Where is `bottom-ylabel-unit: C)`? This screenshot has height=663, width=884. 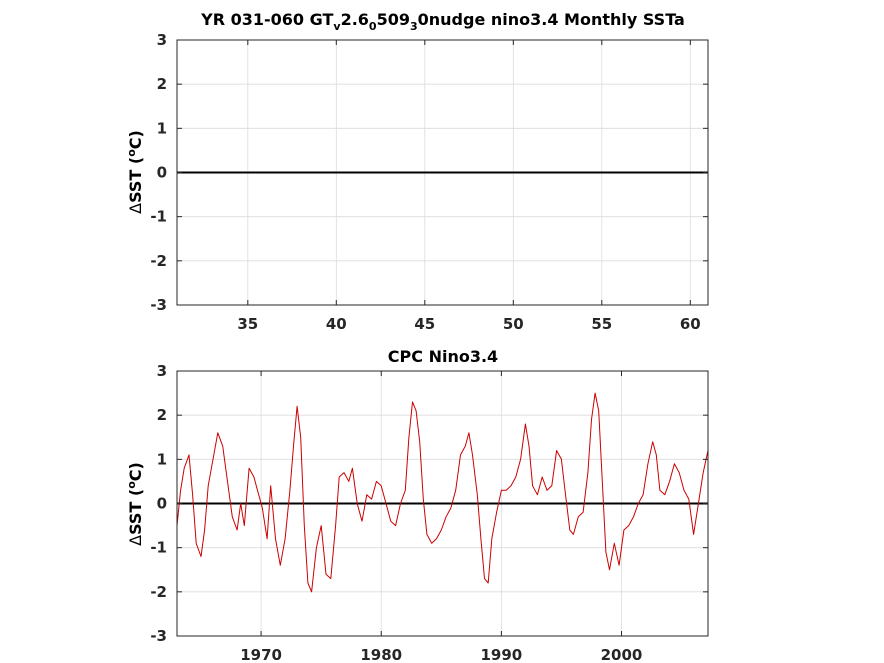 bottom-ylabel-unit: C) is located at coordinates (135, 471).